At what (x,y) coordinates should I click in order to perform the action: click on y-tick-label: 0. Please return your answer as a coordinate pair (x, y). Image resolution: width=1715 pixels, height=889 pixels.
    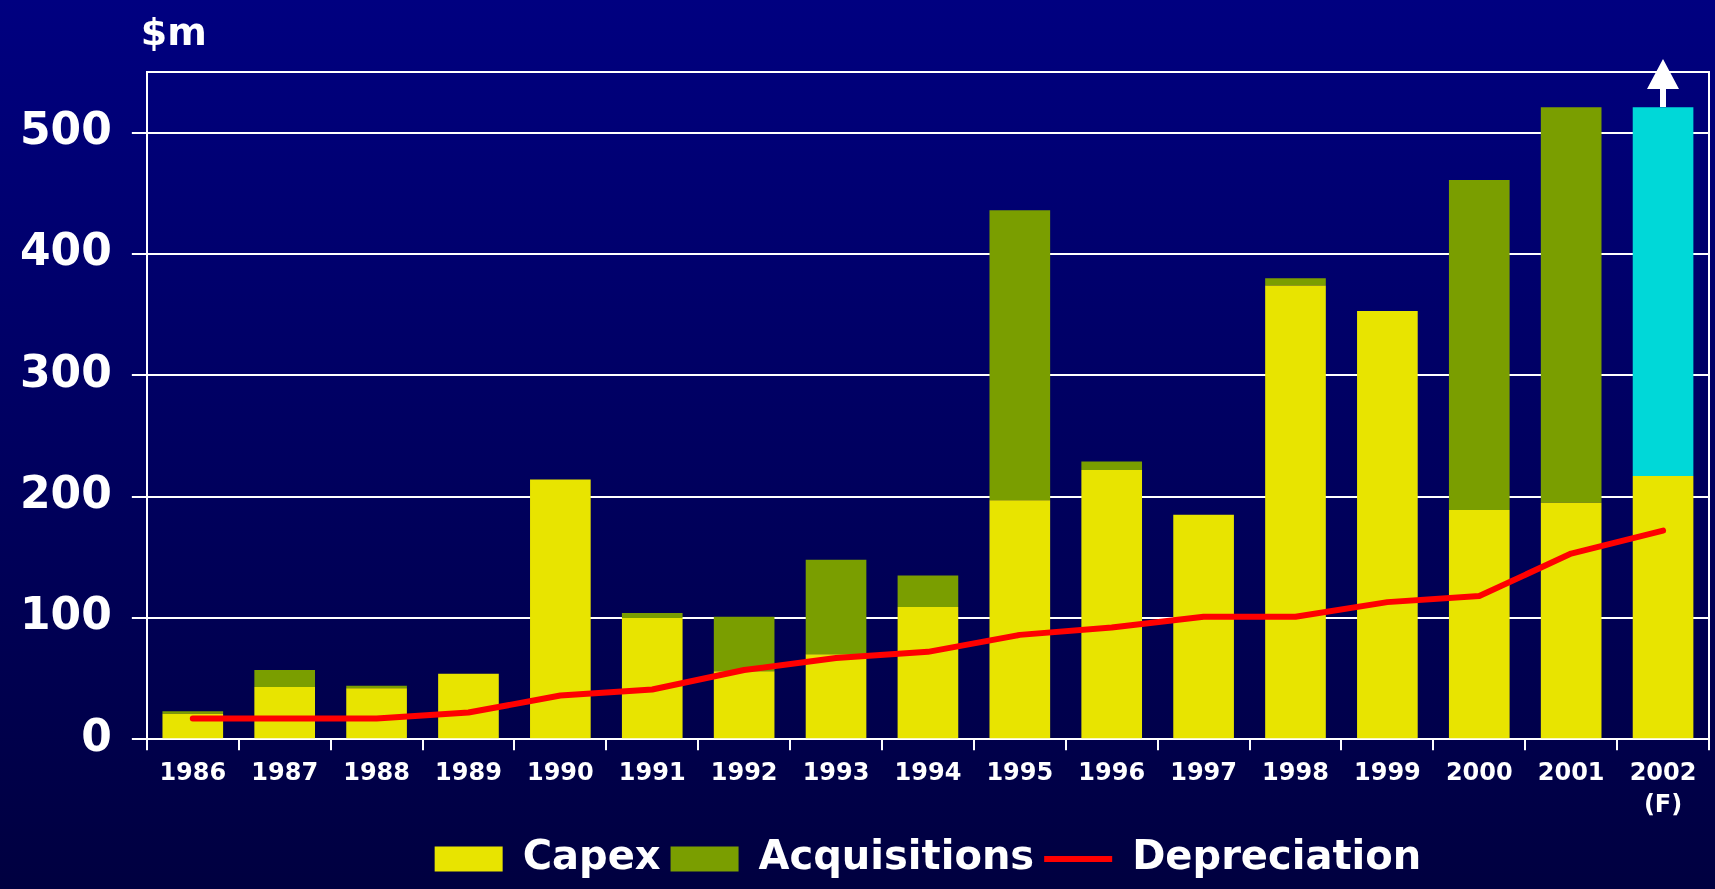
    Looking at the image, I should click on (96, 735).